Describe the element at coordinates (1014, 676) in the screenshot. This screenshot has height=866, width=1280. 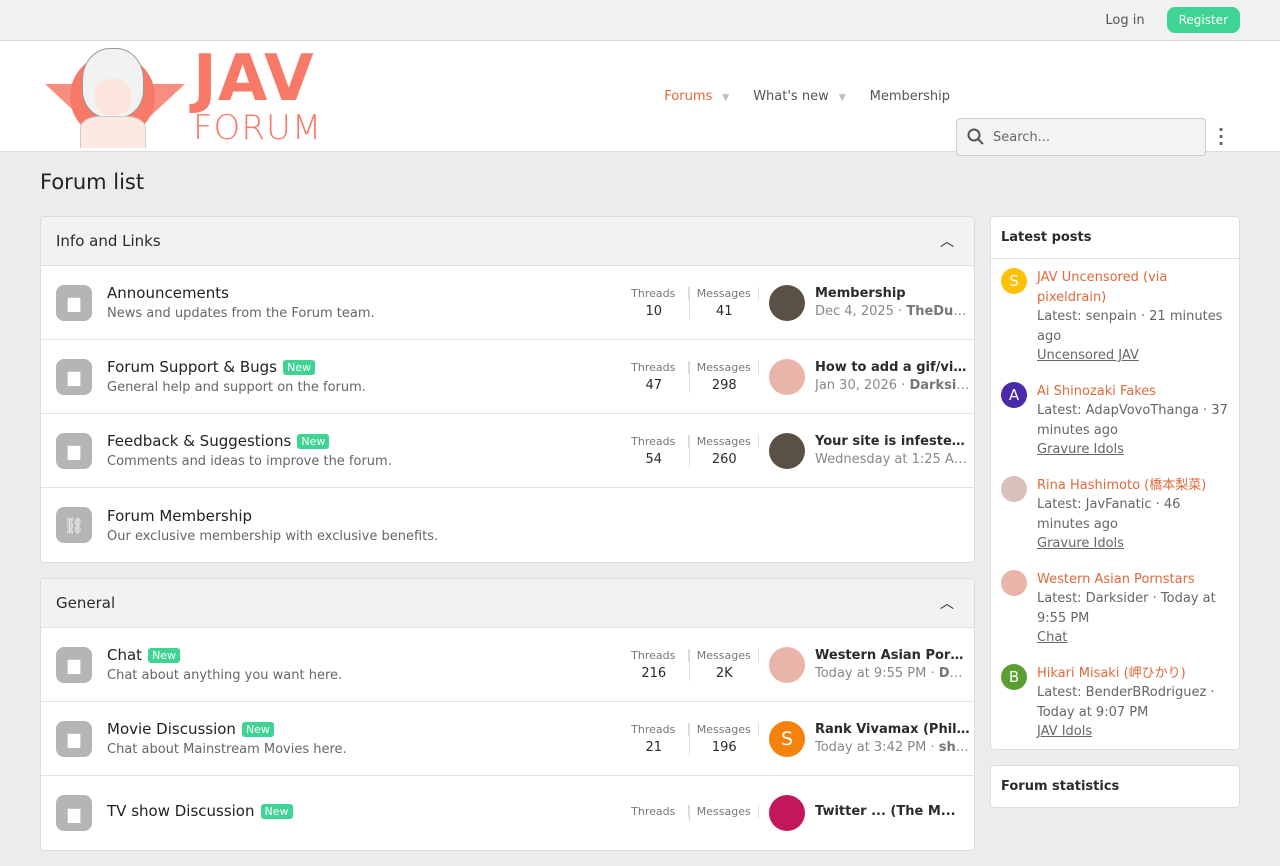
I see `avatar: B` at that location.